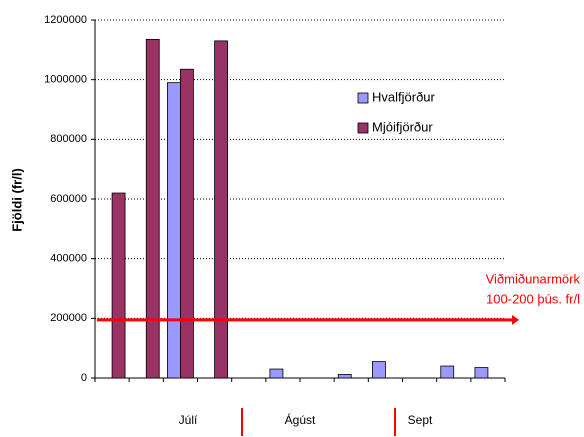  What do you see at coordinates (420, 420) in the screenshot?
I see `x-group-label: Sept` at bounding box center [420, 420].